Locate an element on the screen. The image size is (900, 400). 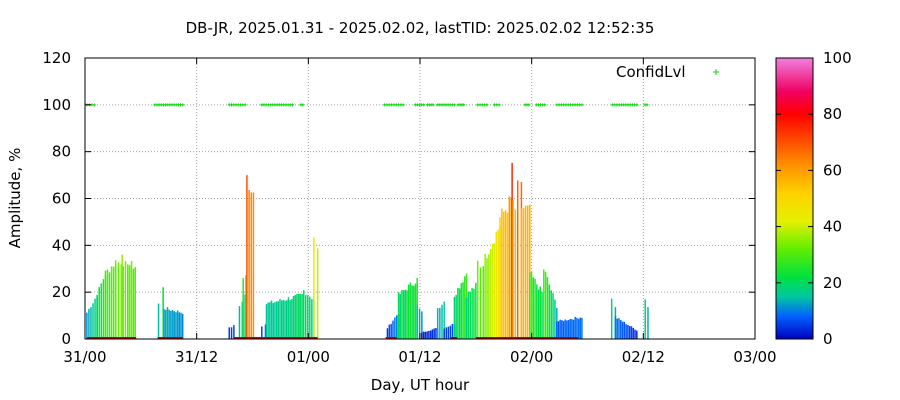
y-tick-label: 0 is located at coordinates (66, 339).